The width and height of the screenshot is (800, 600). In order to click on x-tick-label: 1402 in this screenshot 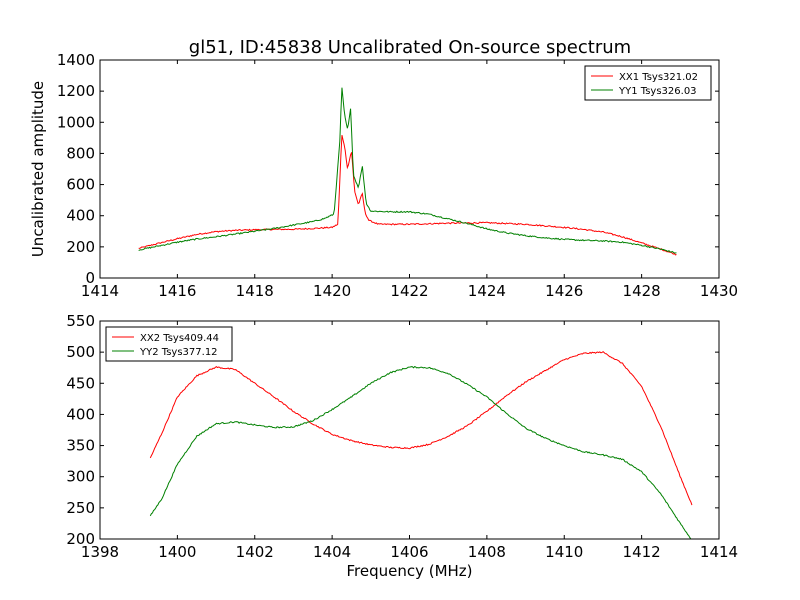, I will do `click(255, 552)`.